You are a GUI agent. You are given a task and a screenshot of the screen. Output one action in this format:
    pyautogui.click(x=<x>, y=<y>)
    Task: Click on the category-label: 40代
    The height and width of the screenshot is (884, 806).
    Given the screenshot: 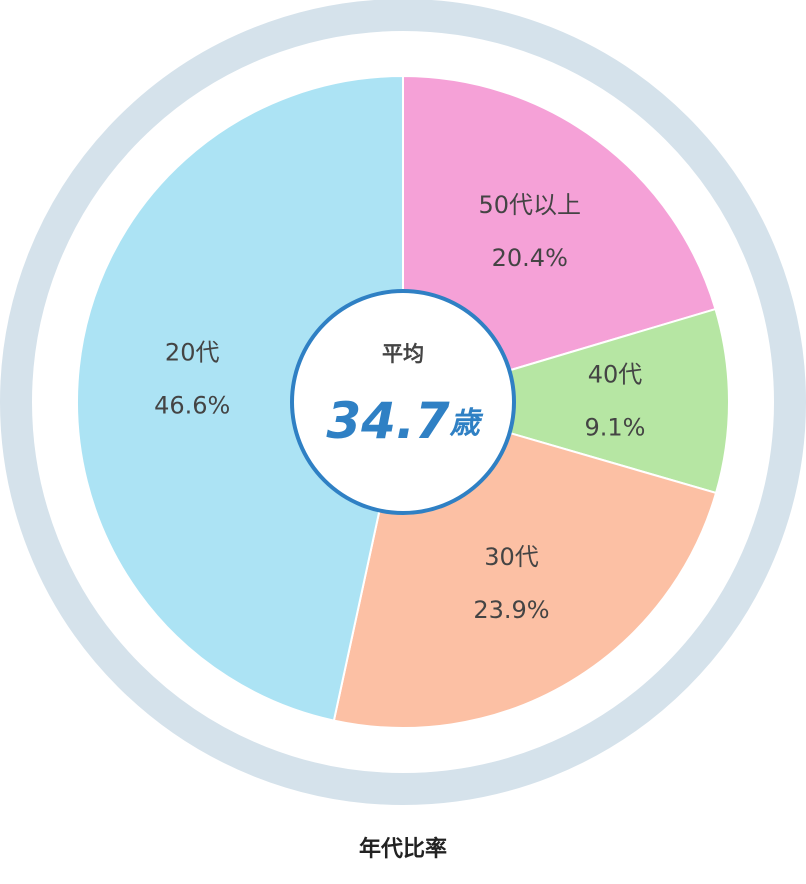 What is the action you would take?
    pyautogui.click(x=615, y=374)
    